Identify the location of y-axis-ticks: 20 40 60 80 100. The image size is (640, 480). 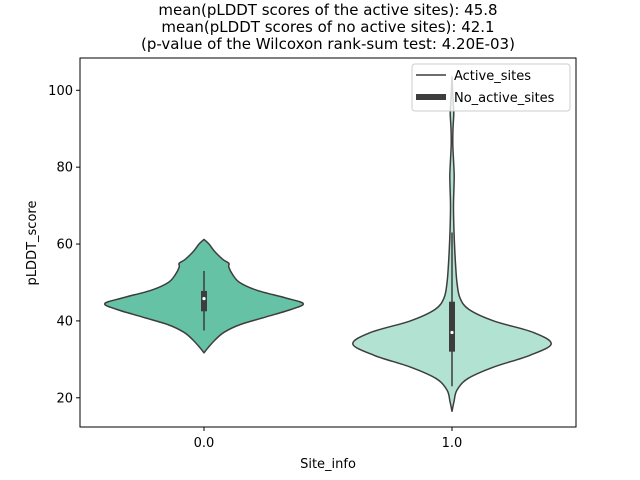
(64, 245).